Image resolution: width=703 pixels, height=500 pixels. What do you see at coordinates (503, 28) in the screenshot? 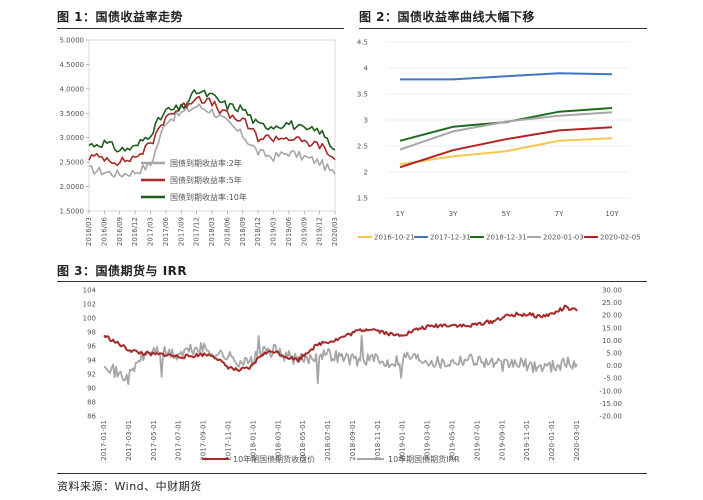
I see `figure2-title-rule` at bounding box center [503, 28].